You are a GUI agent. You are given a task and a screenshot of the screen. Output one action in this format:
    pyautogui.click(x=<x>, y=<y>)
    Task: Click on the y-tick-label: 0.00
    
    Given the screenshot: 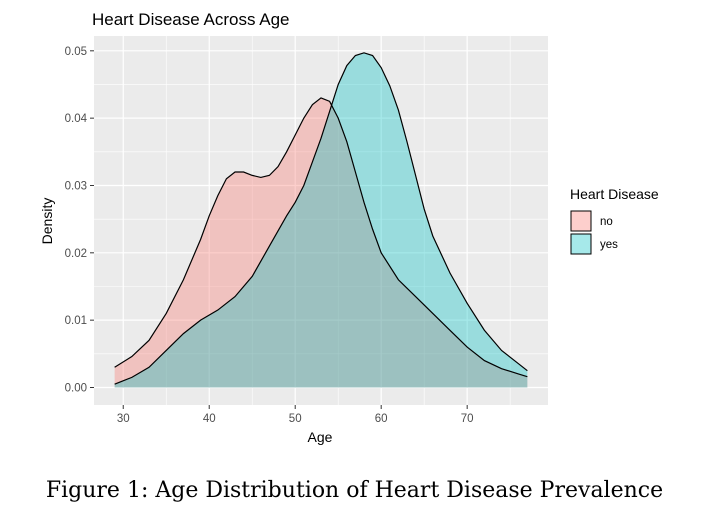 What is the action you would take?
    pyautogui.click(x=76, y=388)
    